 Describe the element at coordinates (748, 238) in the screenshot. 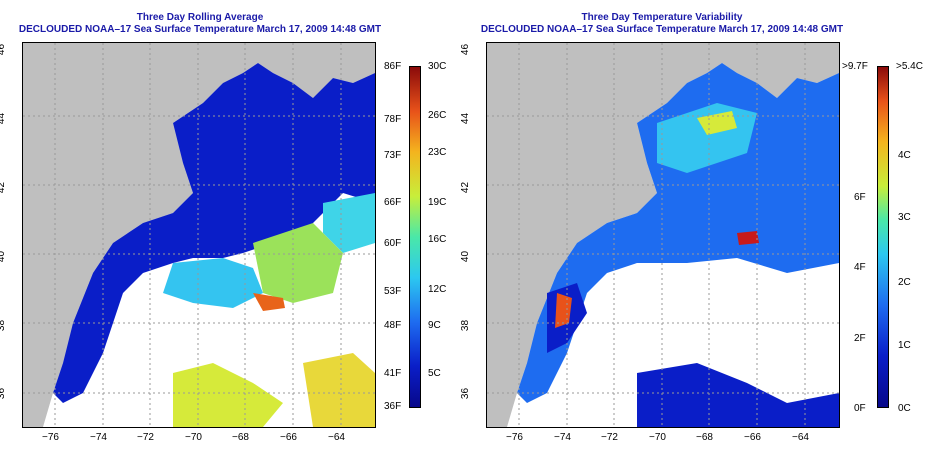

I see `peak-variability-offshore` at that location.